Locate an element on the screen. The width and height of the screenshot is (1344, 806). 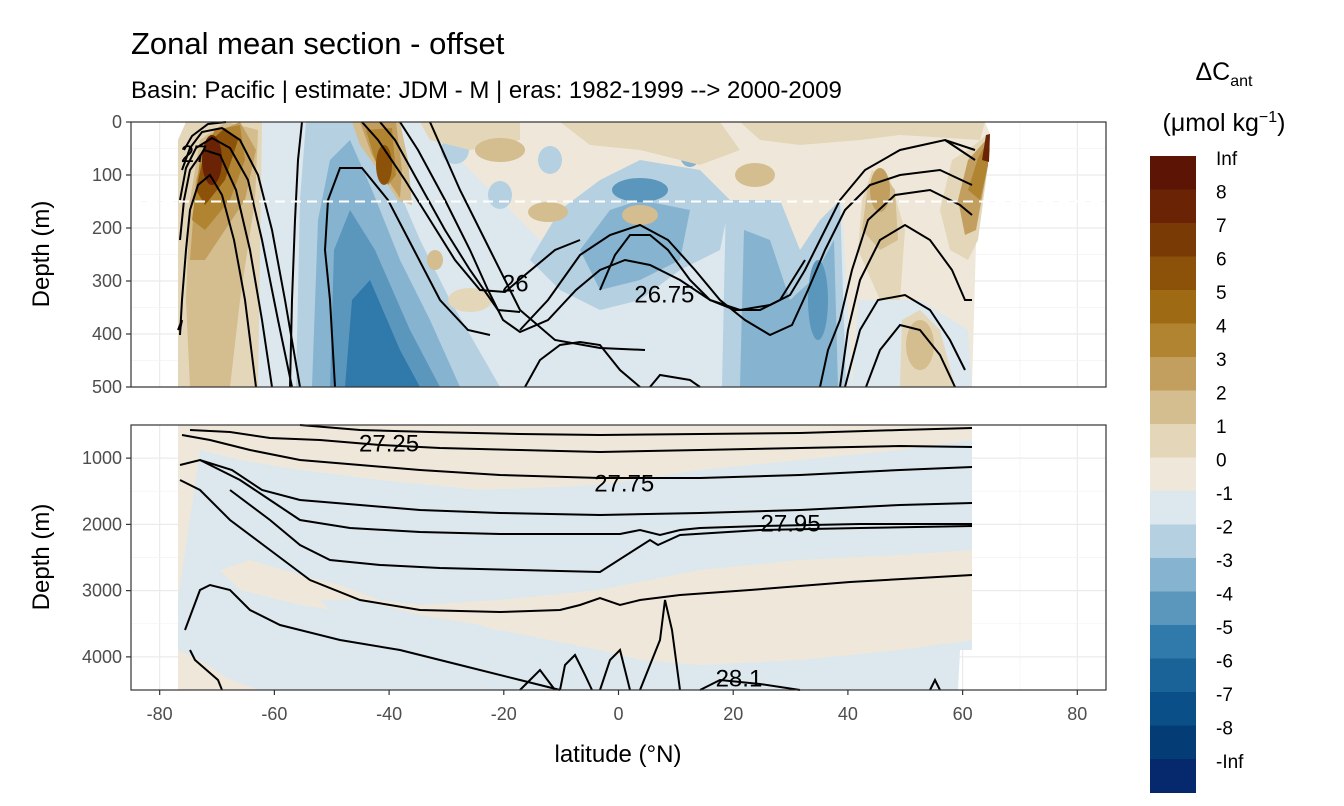
field-neg4-north is located at coordinates (818, 300).